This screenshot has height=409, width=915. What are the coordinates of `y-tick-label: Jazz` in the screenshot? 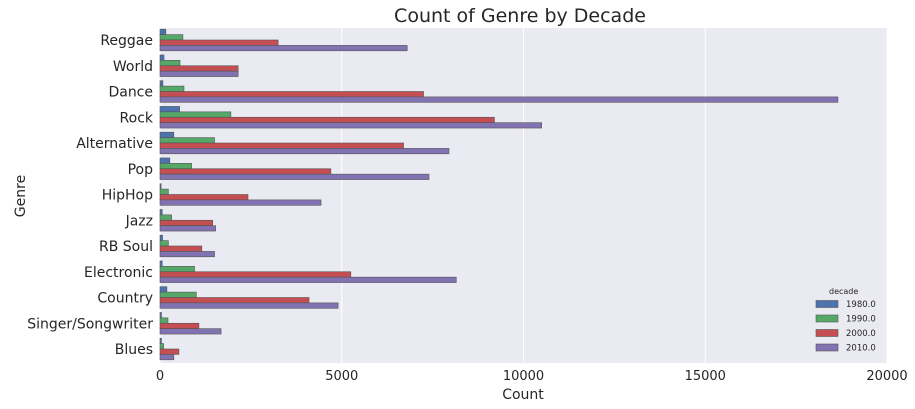 It's located at (139, 221).